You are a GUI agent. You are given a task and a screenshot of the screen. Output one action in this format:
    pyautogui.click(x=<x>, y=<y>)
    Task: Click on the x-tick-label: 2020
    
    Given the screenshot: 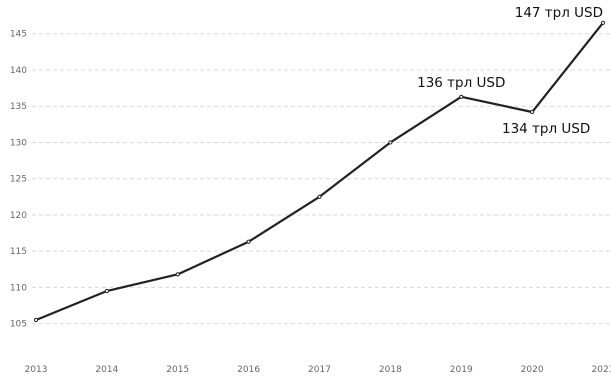 What is the action you would take?
    pyautogui.click(x=532, y=370)
    